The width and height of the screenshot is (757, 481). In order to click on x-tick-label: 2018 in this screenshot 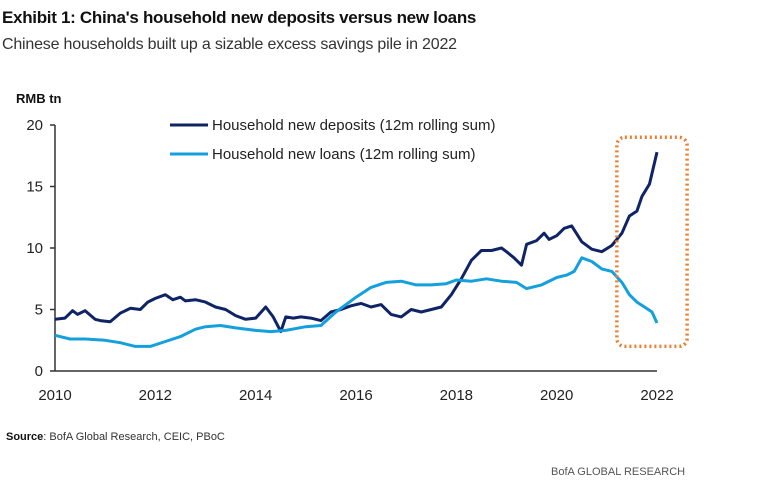, I will do `click(456, 395)`.